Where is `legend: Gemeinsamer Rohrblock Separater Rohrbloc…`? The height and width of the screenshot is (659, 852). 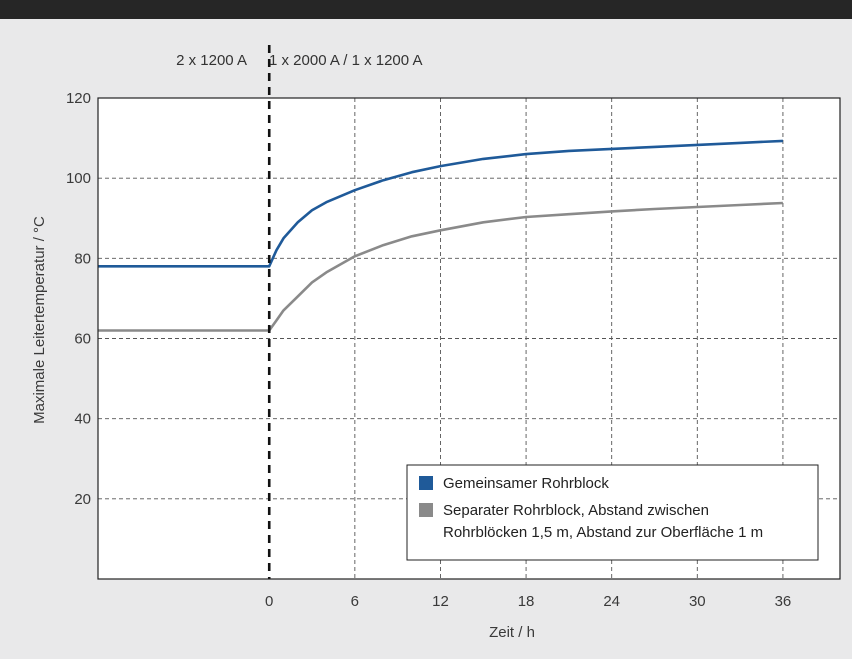 legend: Gemeinsamer Rohrblock Separater Rohrbloc… is located at coordinates (612, 512).